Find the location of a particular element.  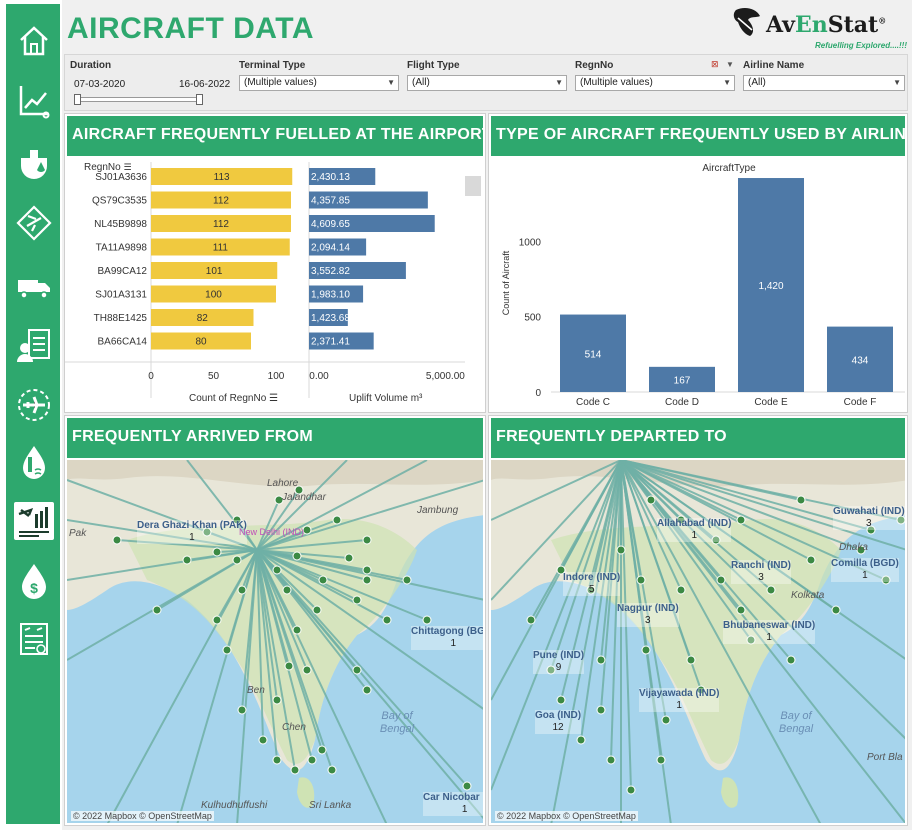

aircraft-icon is located at coordinates (34, 405).